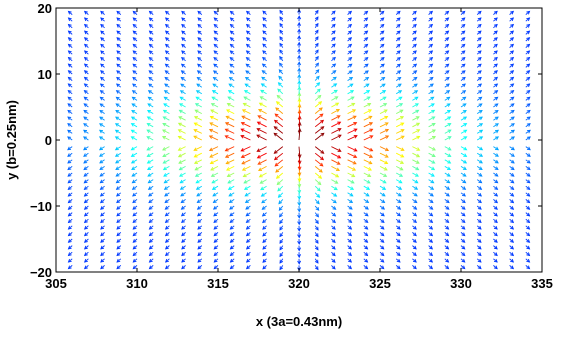 The width and height of the screenshot is (572, 337). What do you see at coordinates (299, 321) in the screenshot?
I see `x-axis-label: x (3a=0.43nm)` at bounding box center [299, 321].